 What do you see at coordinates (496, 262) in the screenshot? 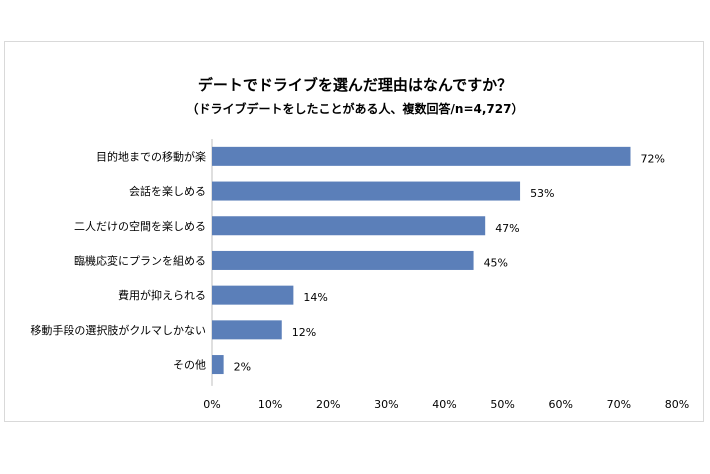
I see `data-label: 45%` at bounding box center [496, 262].